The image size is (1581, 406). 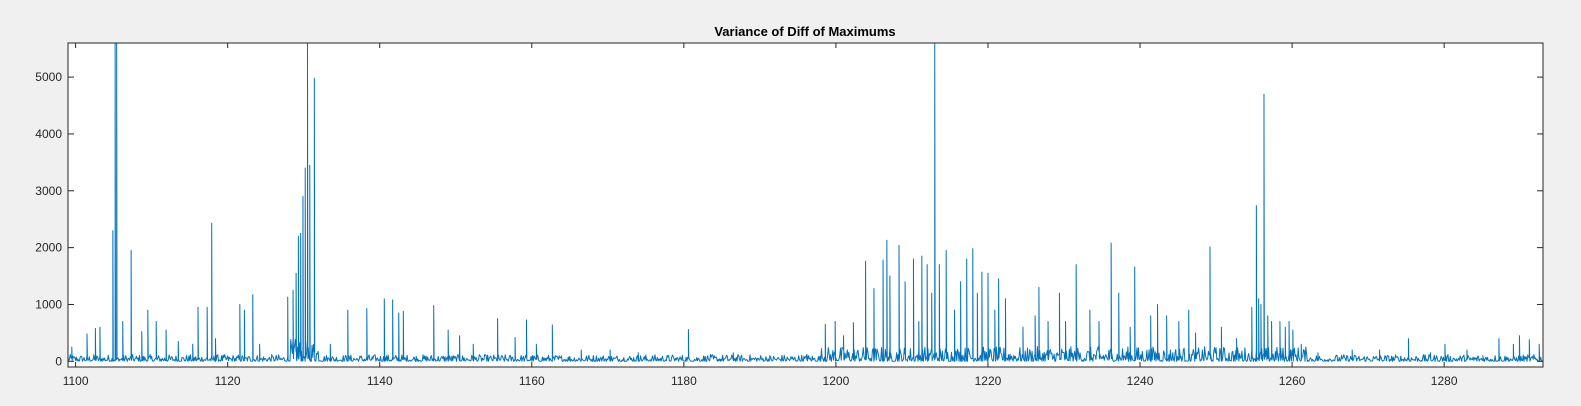 I want to click on x-tick-label: 1260, so click(x=1292, y=381).